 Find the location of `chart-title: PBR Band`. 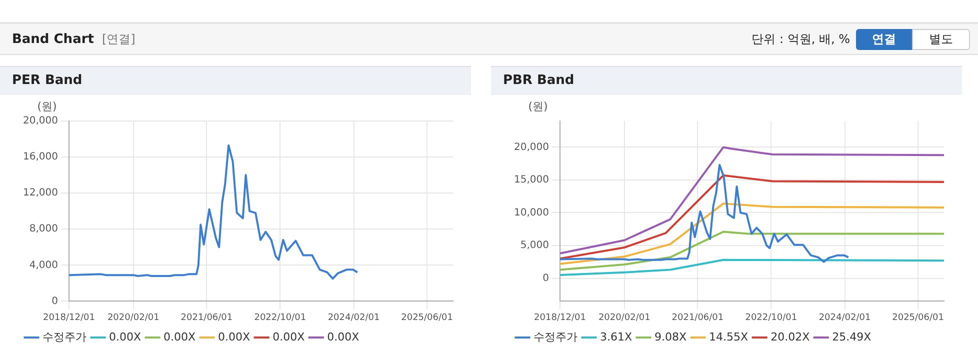

chart-title: PBR Band is located at coordinates (726, 80).